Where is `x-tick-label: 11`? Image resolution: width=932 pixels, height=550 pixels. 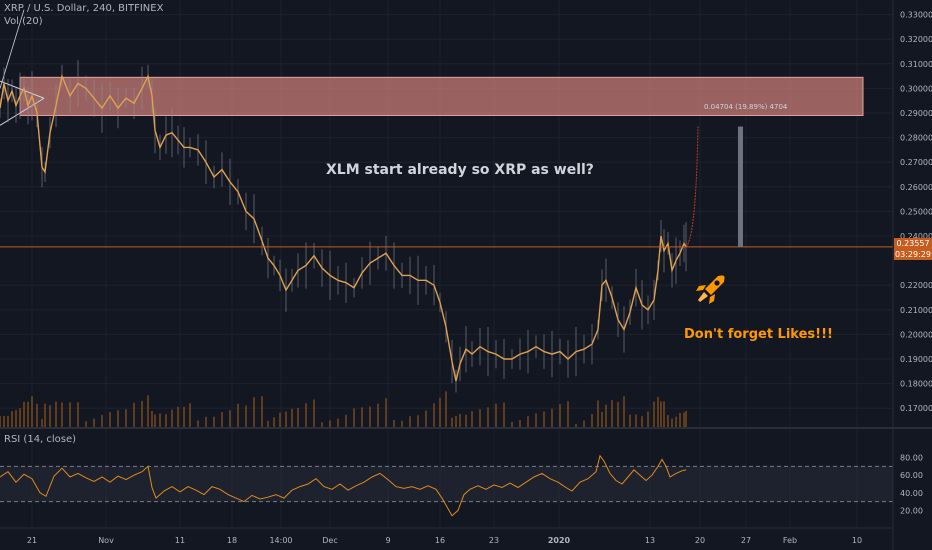 x-tick-label: 11 is located at coordinates (180, 540).